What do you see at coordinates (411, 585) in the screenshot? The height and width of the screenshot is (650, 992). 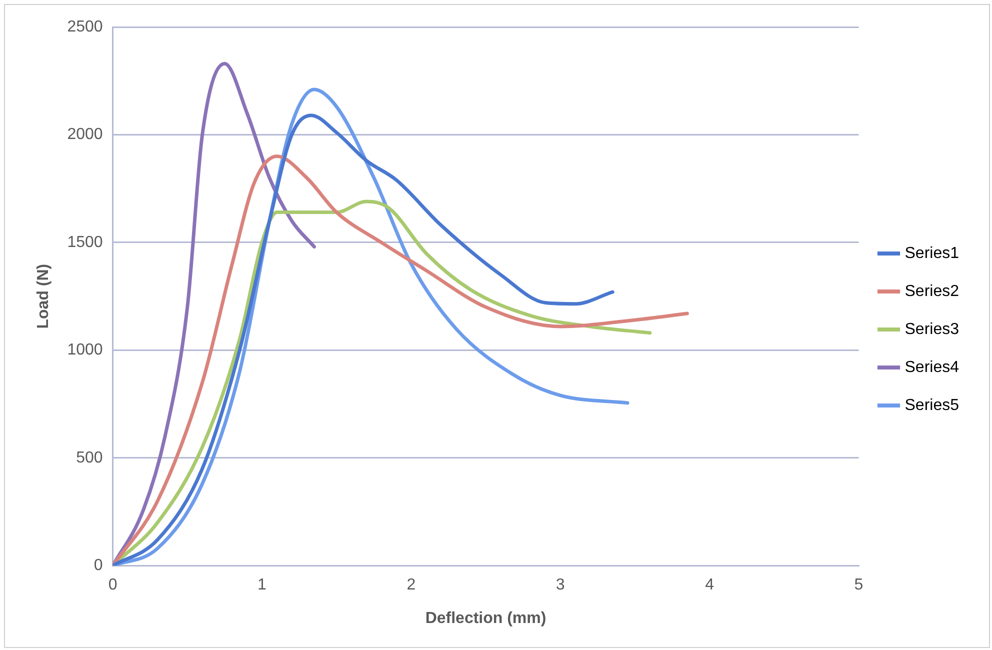 I see `x-tick-label: 2` at bounding box center [411, 585].